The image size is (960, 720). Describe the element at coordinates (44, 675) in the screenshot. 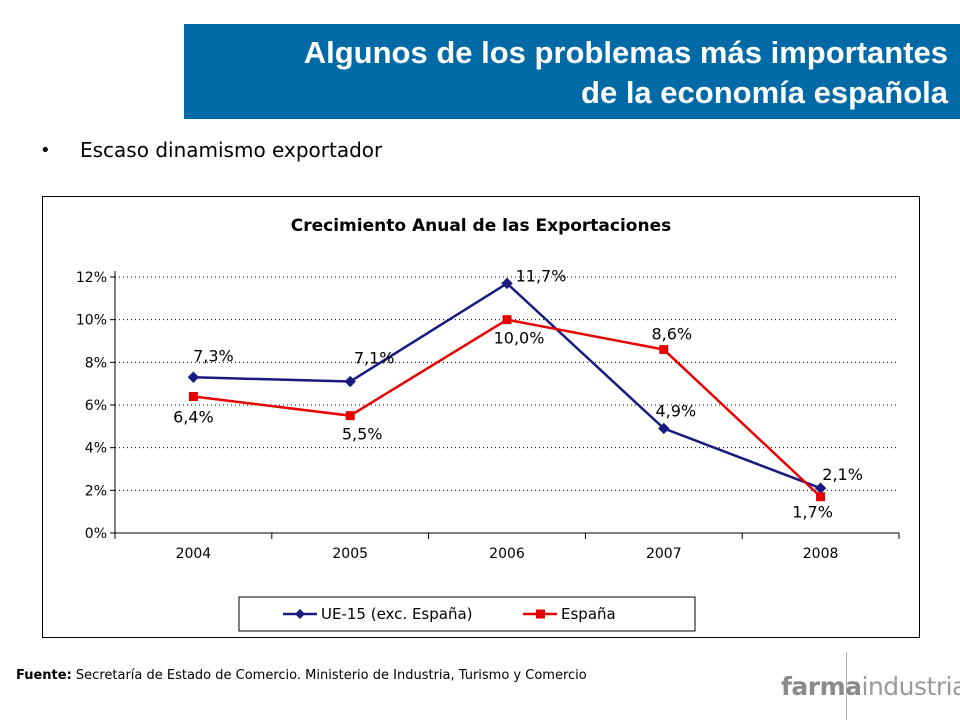

I see `source-label: Fuente:` at that location.